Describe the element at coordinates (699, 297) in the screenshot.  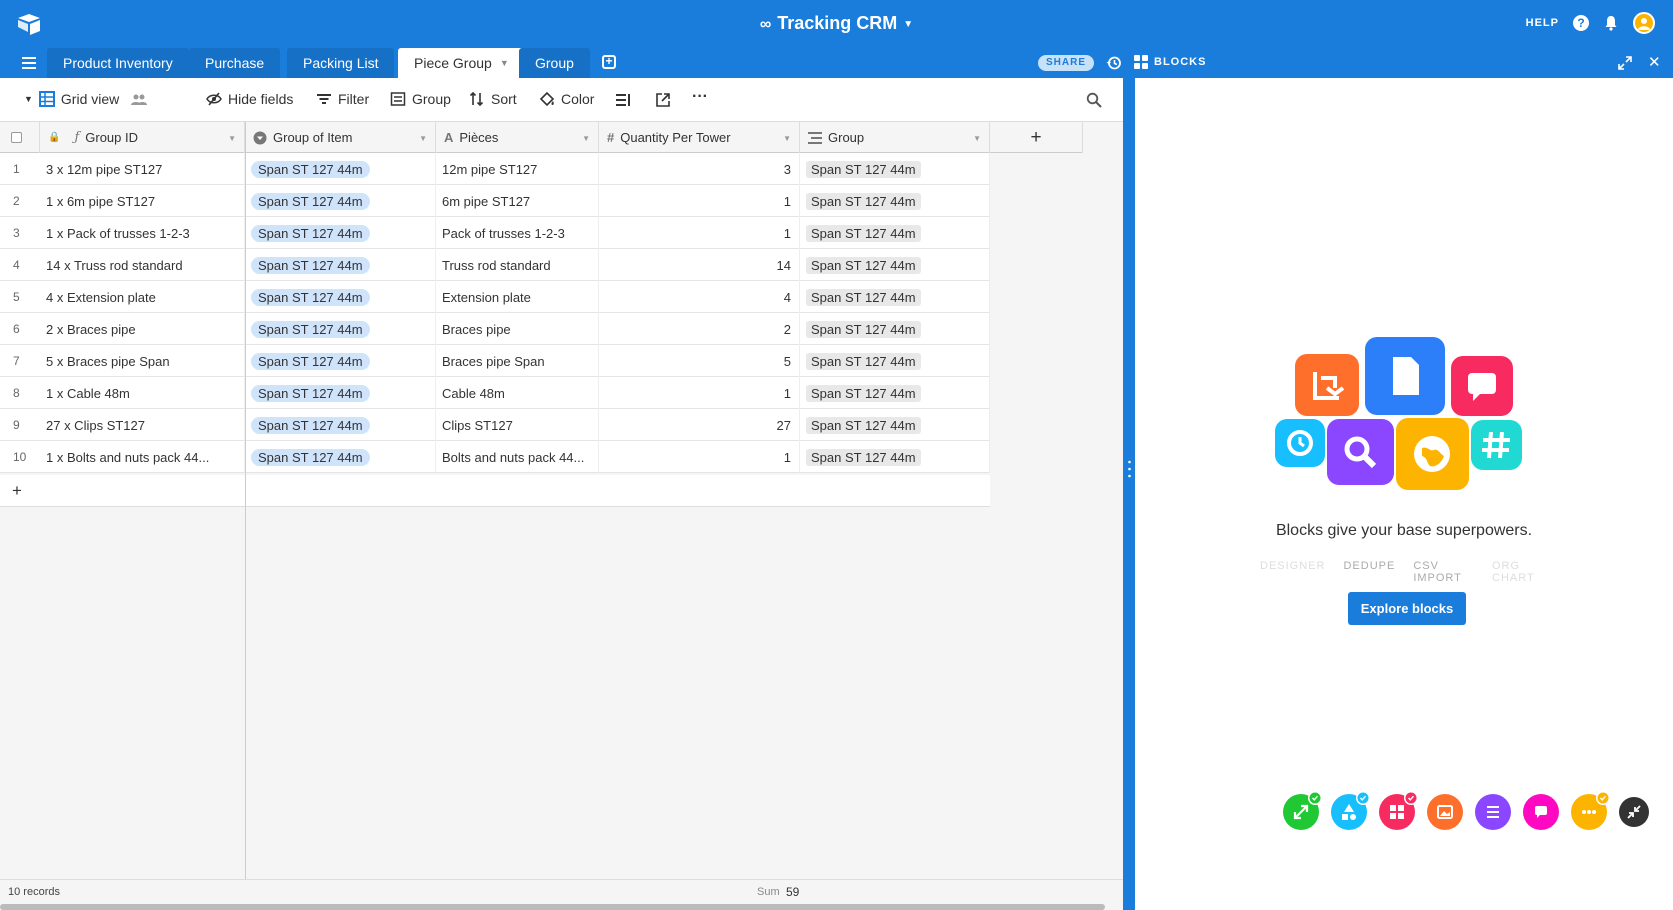
I see `cell-quantity: 4` at that location.